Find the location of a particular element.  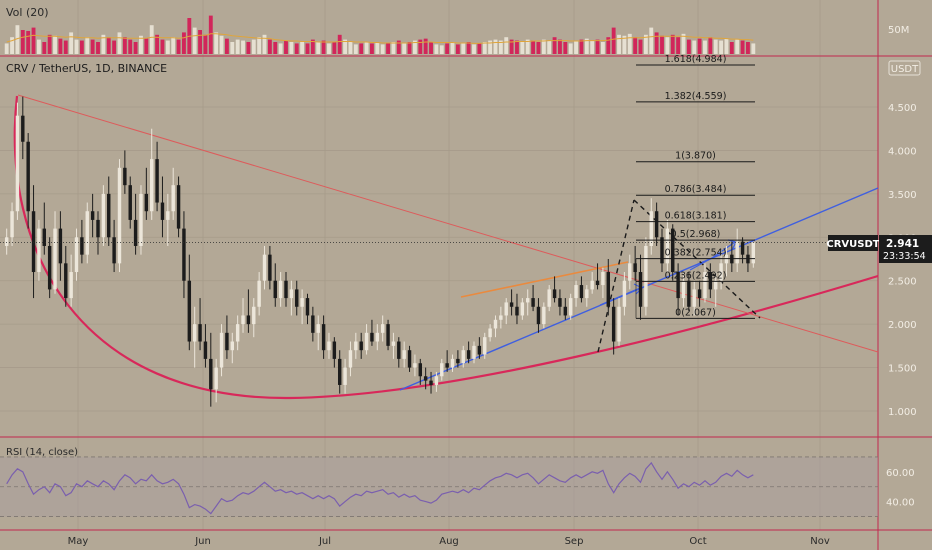

symbol-line: CRV / TetherUS, 1D, BINANCE is located at coordinates (86, 68).